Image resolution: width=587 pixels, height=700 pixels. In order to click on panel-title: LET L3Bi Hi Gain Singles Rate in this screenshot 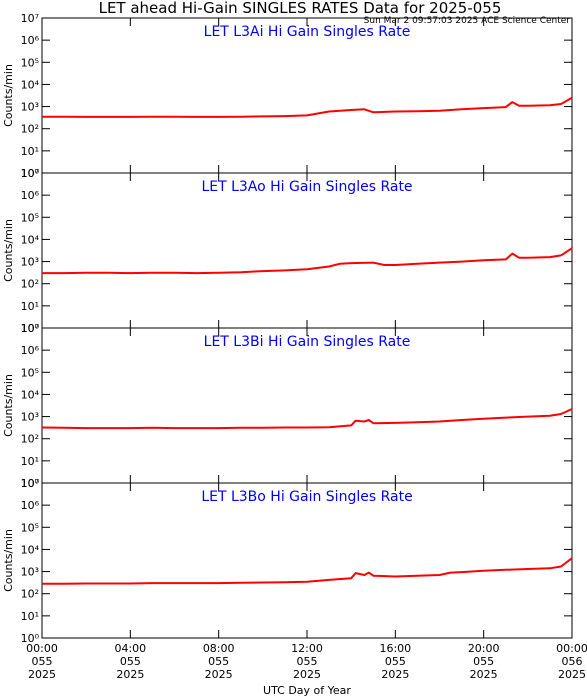, I will do `click(307, 342)`.